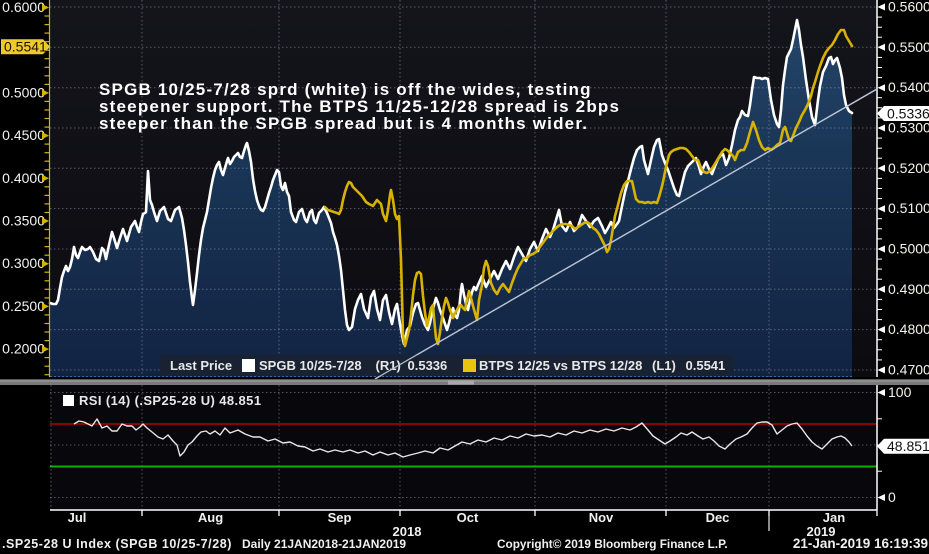  I want to click on svg-text: 0.6000, so click(23, 7).